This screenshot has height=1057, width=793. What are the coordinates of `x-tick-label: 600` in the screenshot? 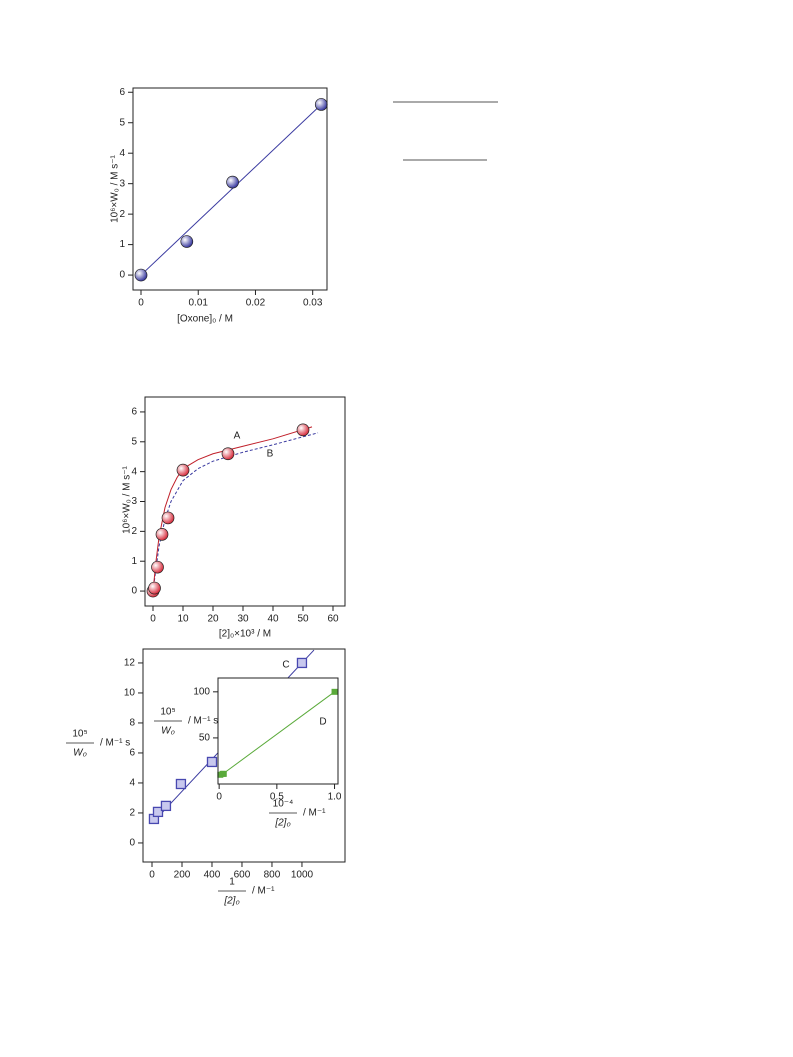 It's located at (242, 875).